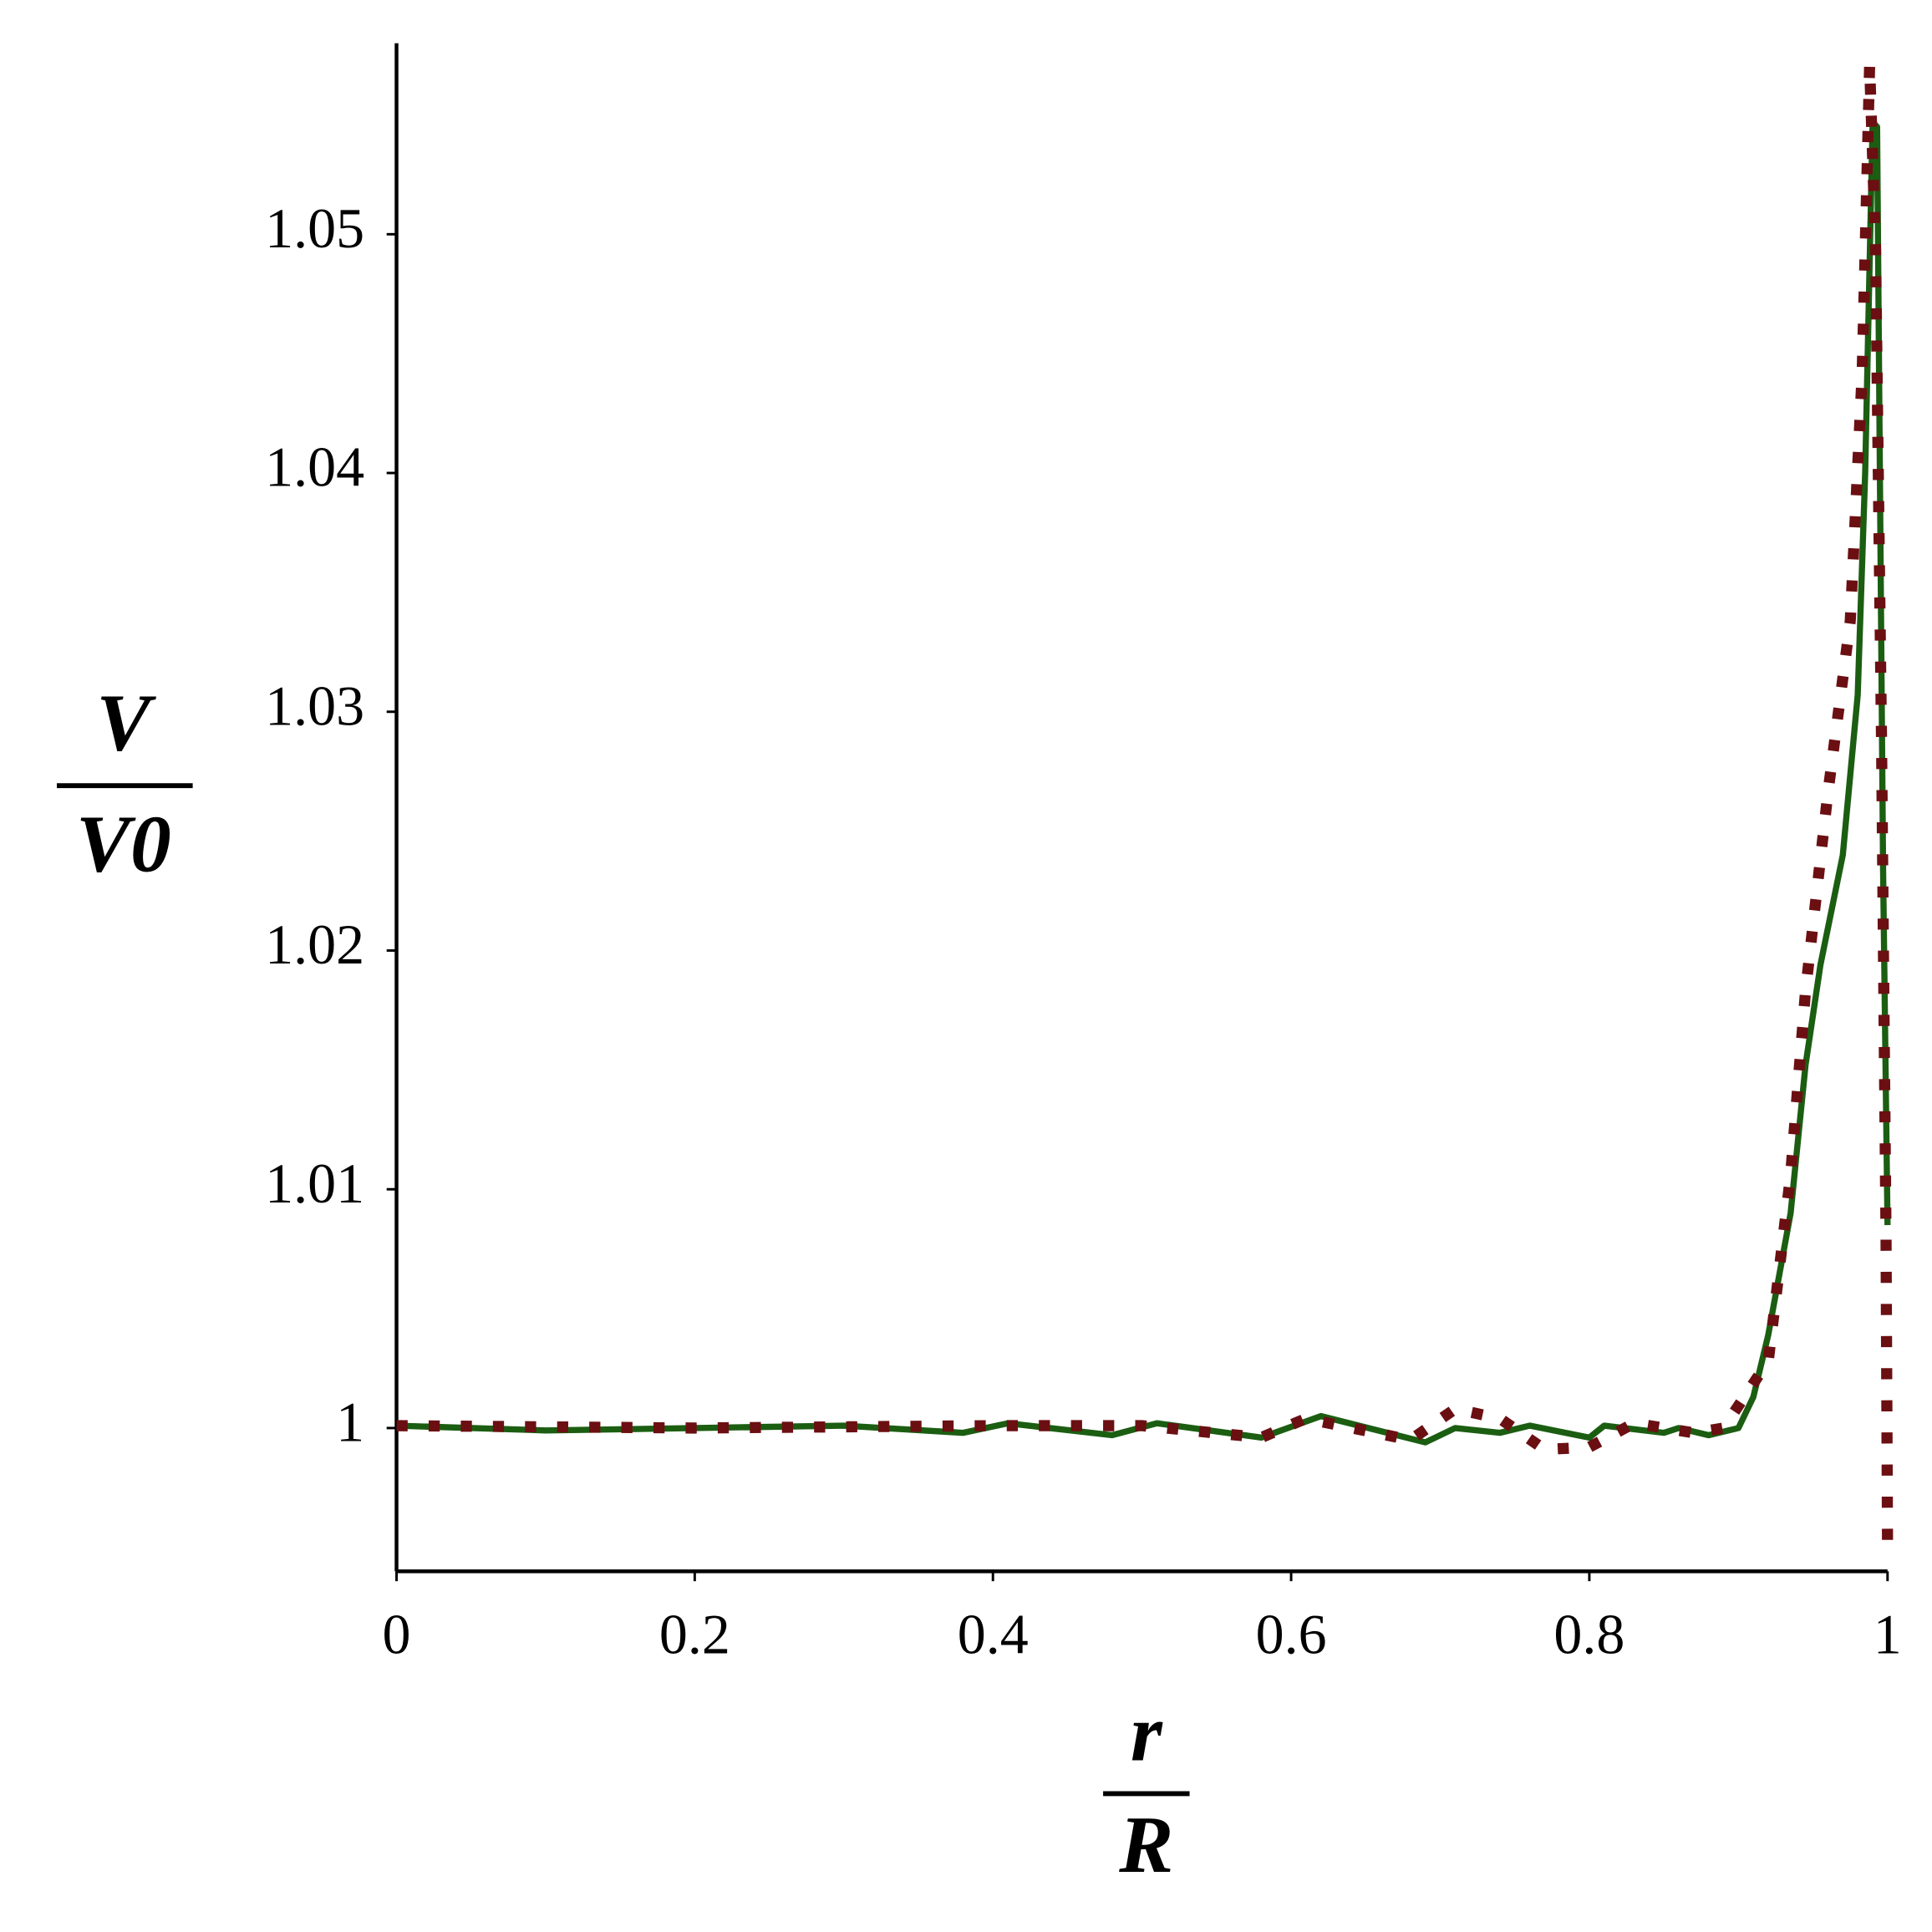  What do you see at coordinates (123, 844) in the screenshot?
I see `y-label-denominator: V0` at bounding box center [123, 844].